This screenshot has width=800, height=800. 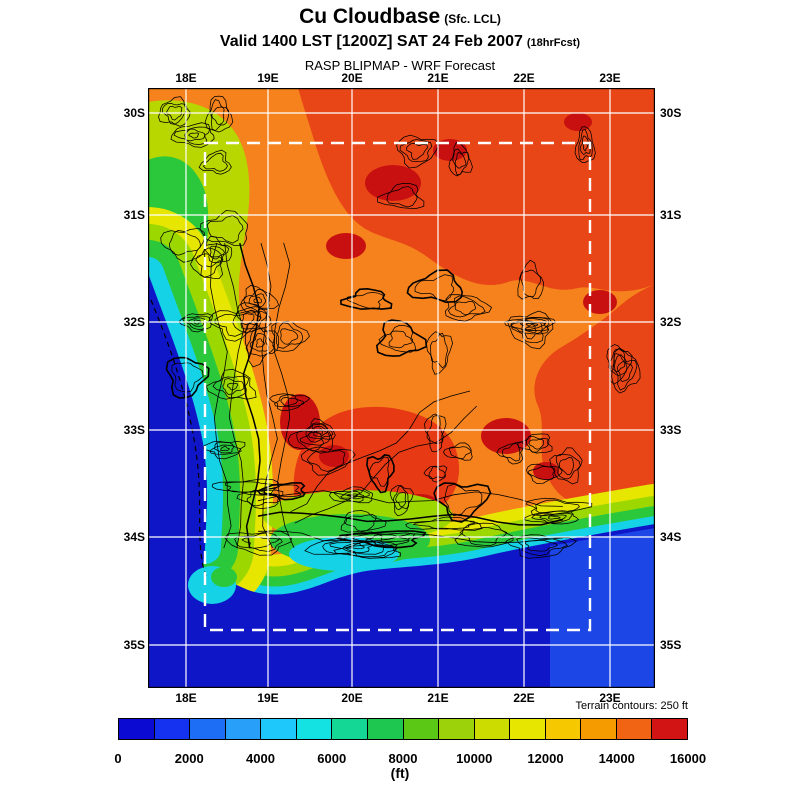 I want to click on model-source-line: RASP BLIPMAP - WRF Forecast, so click(x=400, y=65).